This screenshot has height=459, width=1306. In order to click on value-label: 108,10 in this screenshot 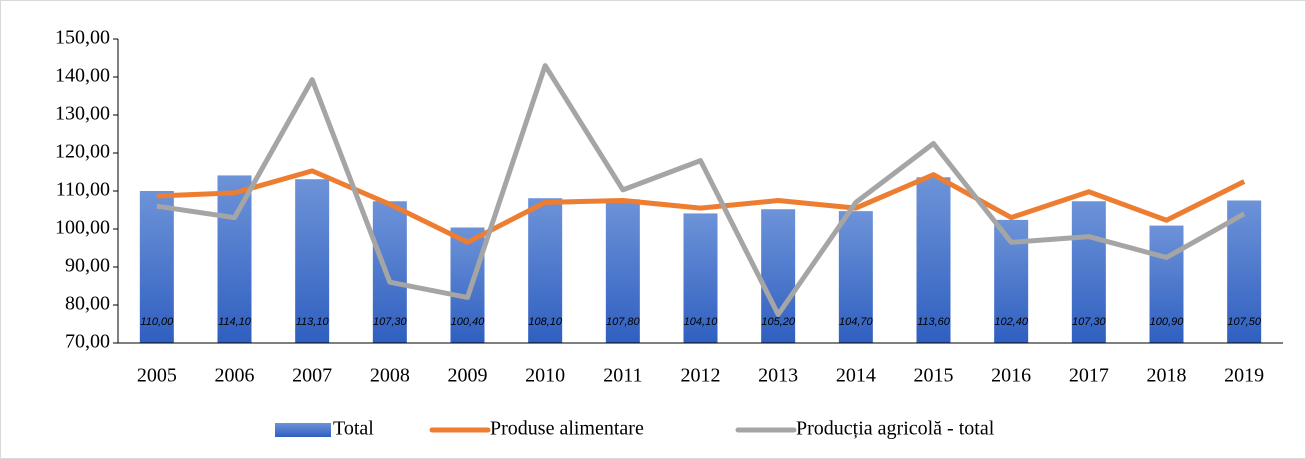, I will do `click(545, 322)`.